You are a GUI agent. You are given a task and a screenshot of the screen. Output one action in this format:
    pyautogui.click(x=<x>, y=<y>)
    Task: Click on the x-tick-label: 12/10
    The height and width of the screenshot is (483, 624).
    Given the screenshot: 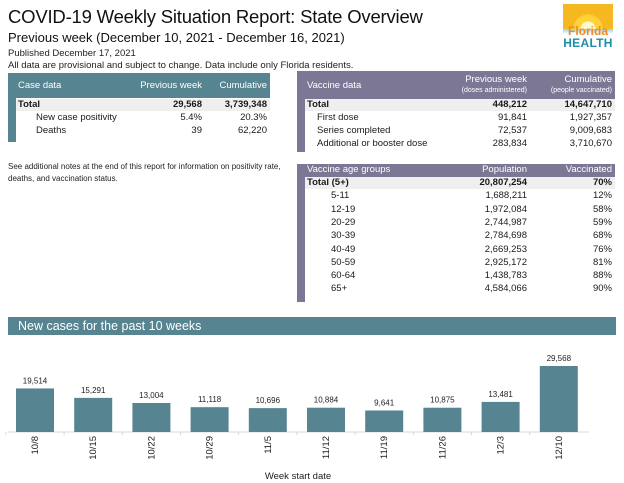 What is the action you would take?
    pyautogui.click(x=559, y=448)
    